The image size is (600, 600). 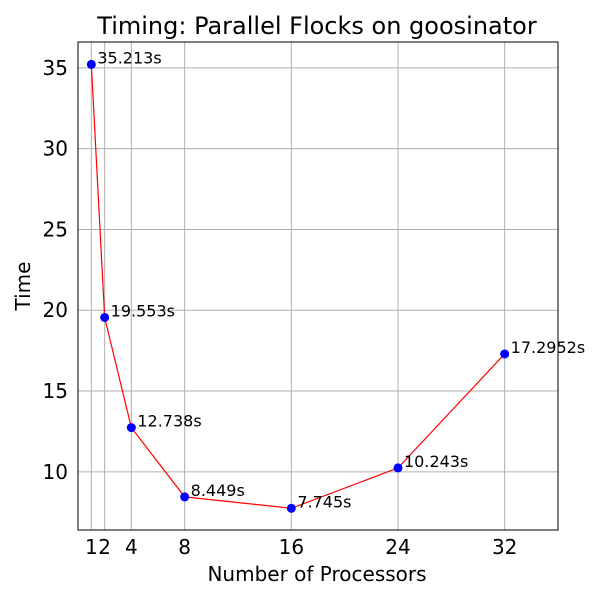 What do you see at coordinates (436, 461) in the screenshot?
I see `data-label: 10.243s` at bounding box center [436, 461].